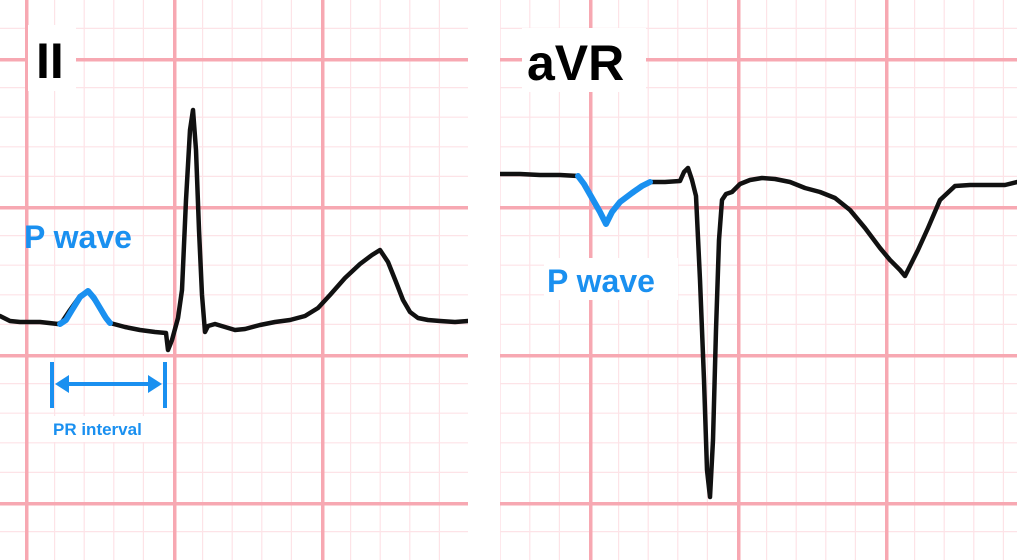  I want to click on pr-label-bg, so click(109, 429).